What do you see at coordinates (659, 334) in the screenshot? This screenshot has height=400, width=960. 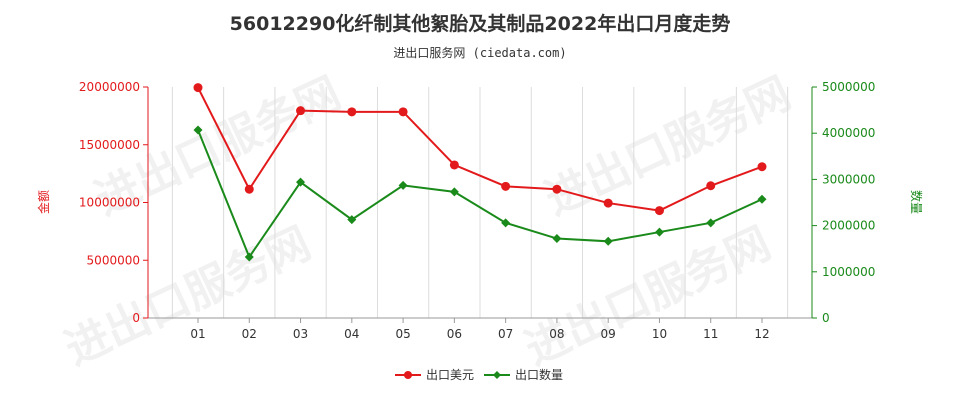 I see `x-tick-label: 10` at bounding box center [659, 334].